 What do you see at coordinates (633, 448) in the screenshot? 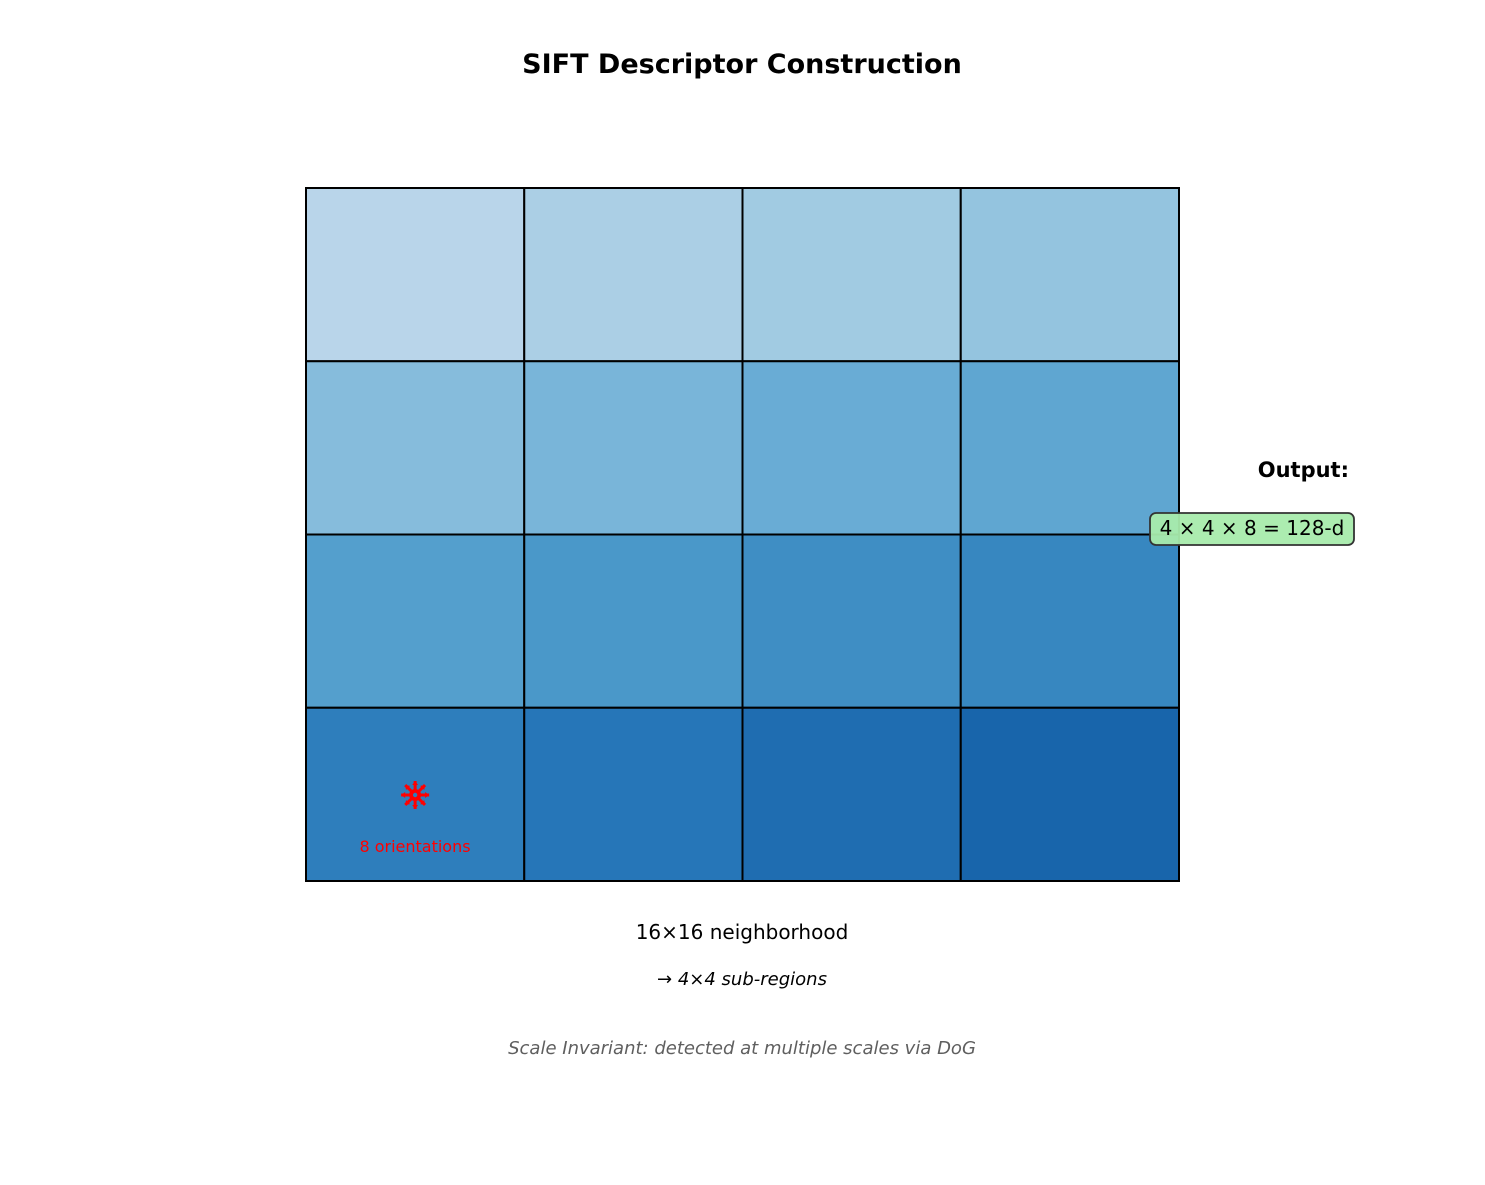
I see `grid-cell-r2-c2` at bounding box center [633, 448].